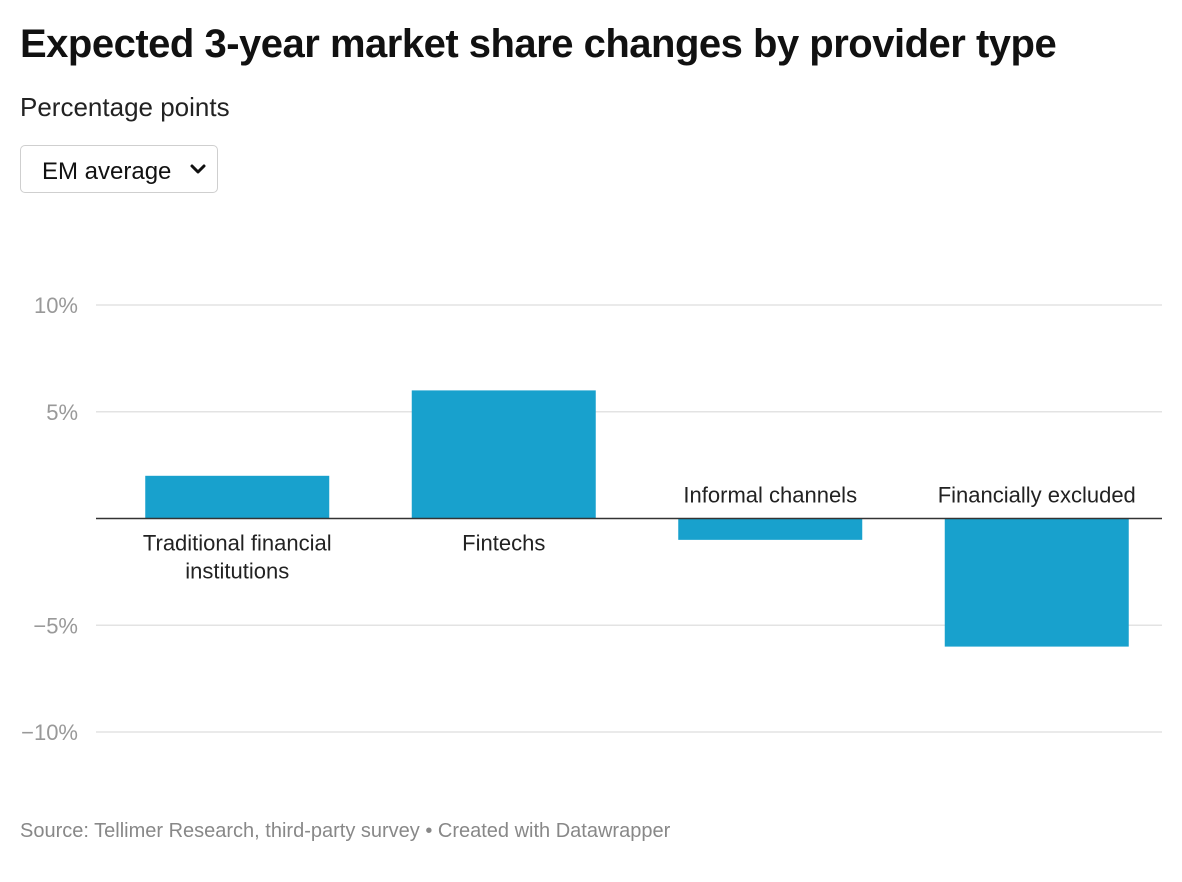 The image size is (1182, 882). Describe the element at coordinates (56, 305) in the screenshot. I see `y-tick-label: 10%` at that location.